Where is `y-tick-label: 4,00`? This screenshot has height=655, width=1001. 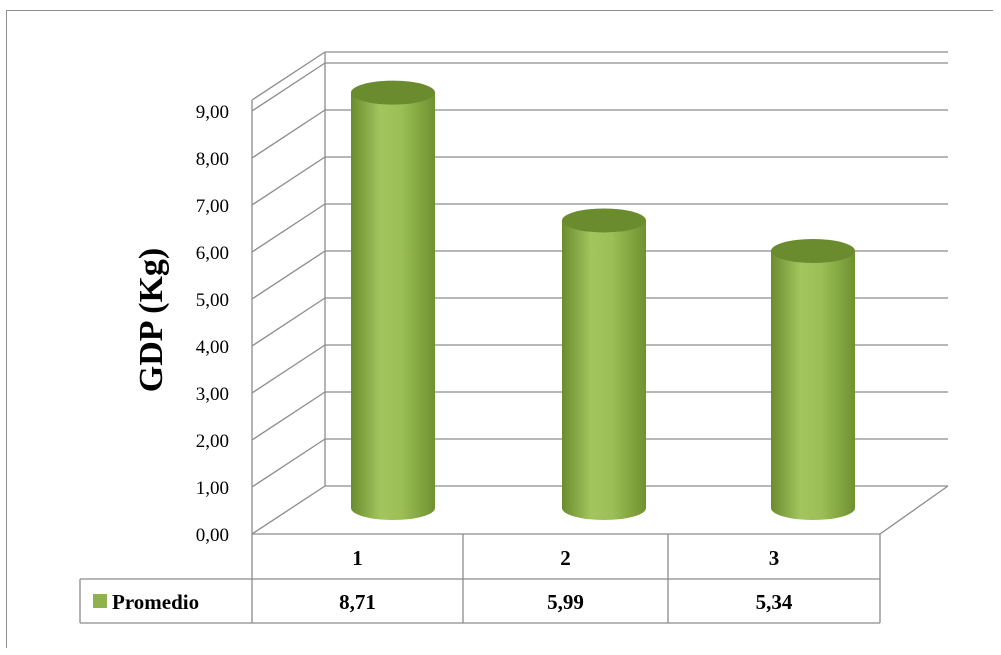 y-tick-label: 4,00 is located at coordinates (212, 347).